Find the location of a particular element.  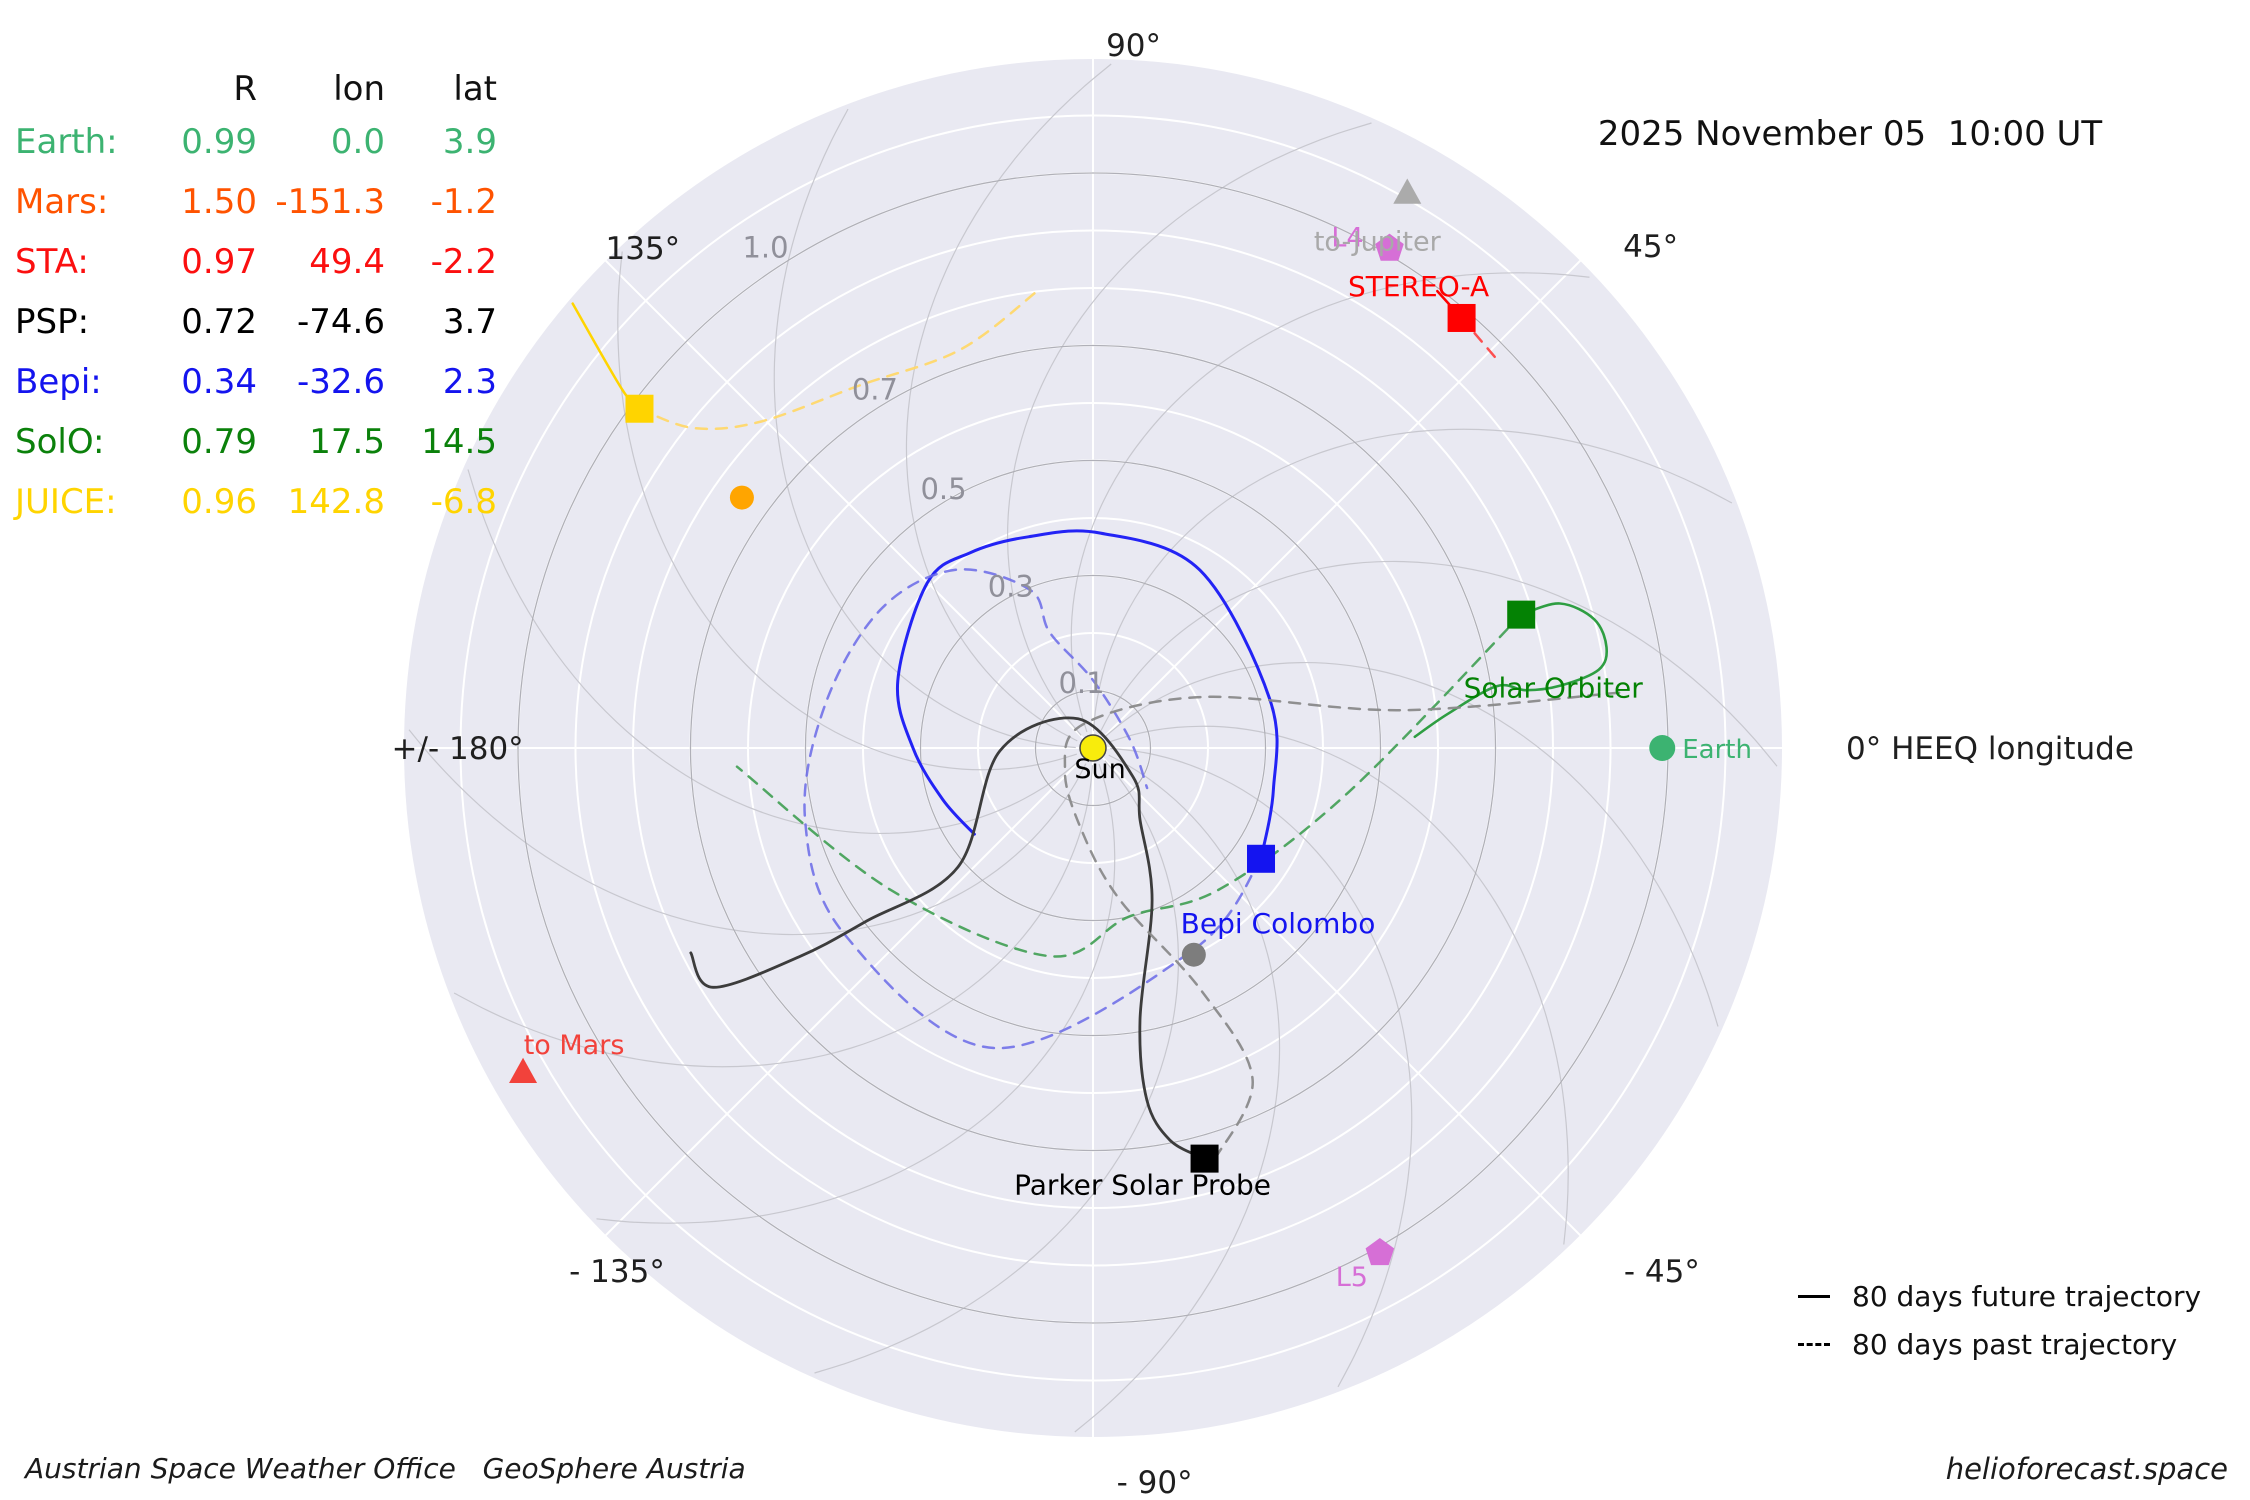

psp-past-trajectory is located at coordinates (1342, 926).